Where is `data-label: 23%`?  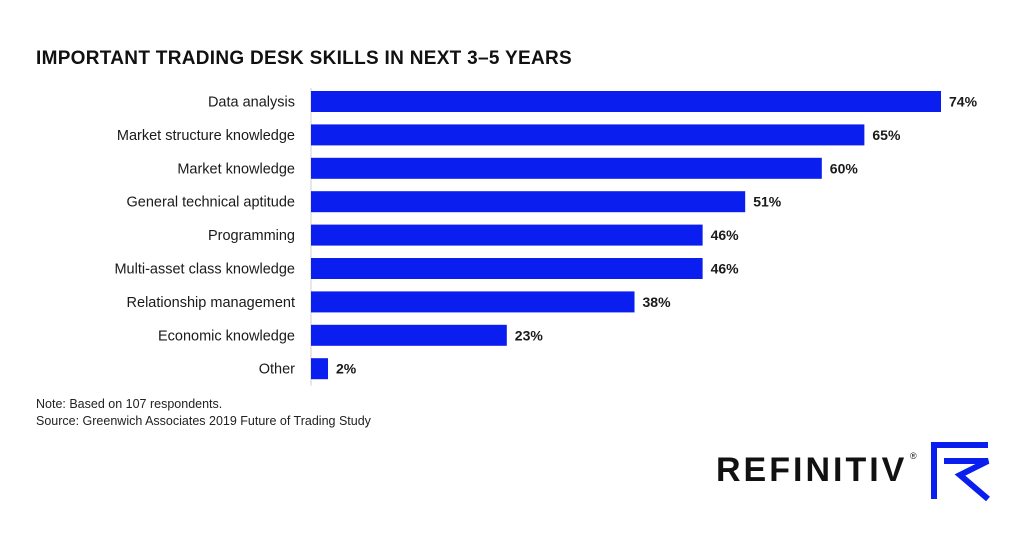
data-label: 23% is located at coordinates (529, 335).